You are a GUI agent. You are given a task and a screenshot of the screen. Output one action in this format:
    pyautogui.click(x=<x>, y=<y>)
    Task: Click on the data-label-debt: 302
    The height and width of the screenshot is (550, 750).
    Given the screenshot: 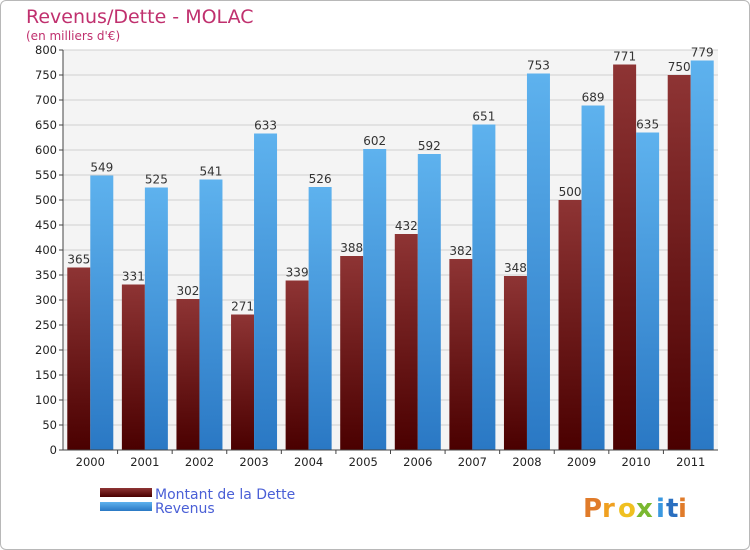 What is the action you would take?
    pyautogui.click(x=188, y=291)
    